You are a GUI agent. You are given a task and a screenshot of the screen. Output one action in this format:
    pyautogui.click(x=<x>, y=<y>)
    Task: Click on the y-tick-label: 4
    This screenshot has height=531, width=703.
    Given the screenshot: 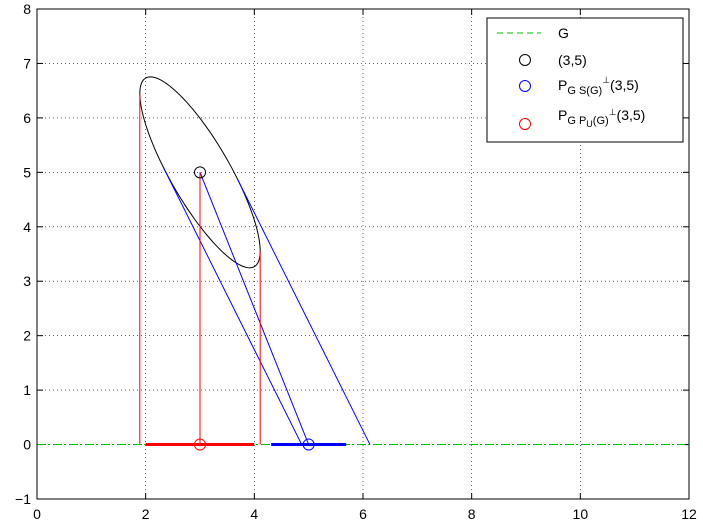 What is the action you would take?
    pyautogui.click(x=27, y=227)
    